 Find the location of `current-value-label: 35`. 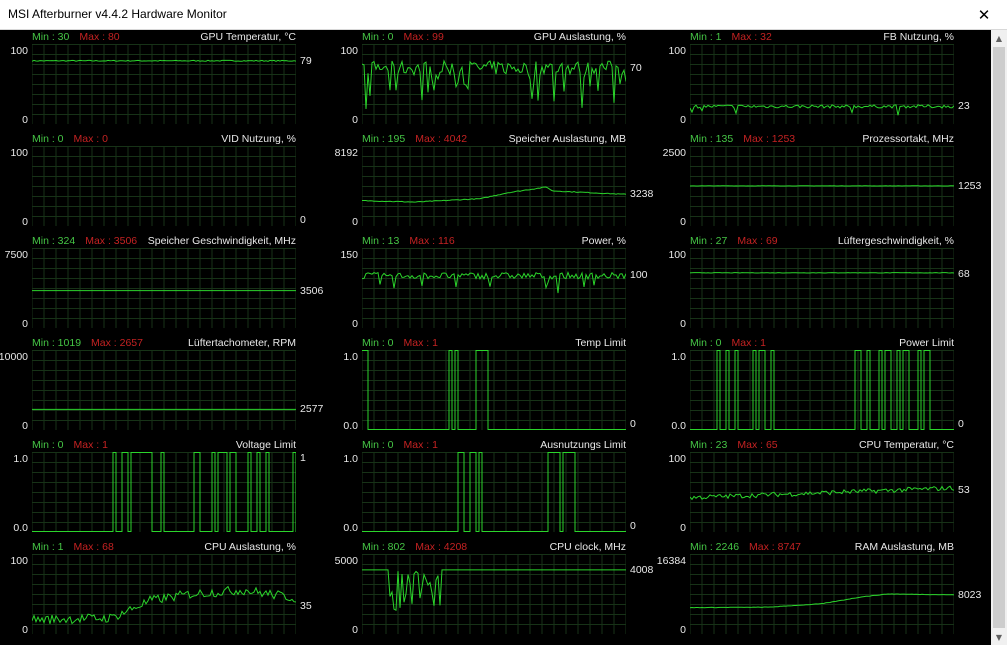

current-value-label: 35 is located at coordinates (306, 606).